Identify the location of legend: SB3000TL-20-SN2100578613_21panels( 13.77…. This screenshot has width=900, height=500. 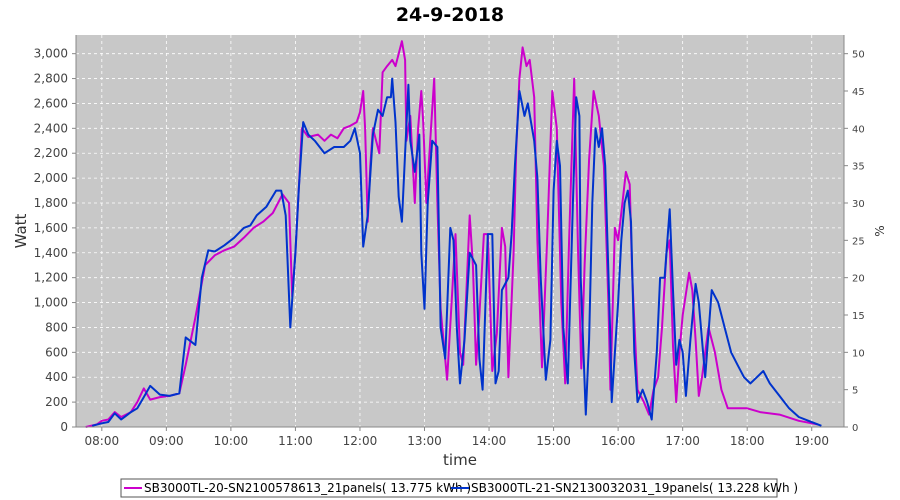
(459, 488).